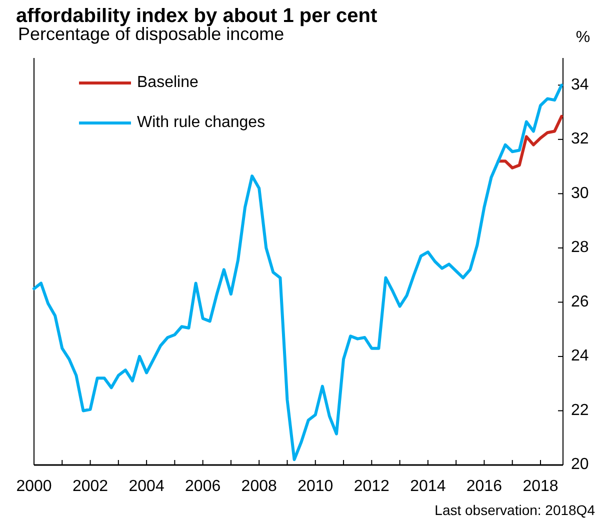  Describe the element at coordinates (316, 486) in the screenshot. I see `x-tick-label: 2010` at that location.